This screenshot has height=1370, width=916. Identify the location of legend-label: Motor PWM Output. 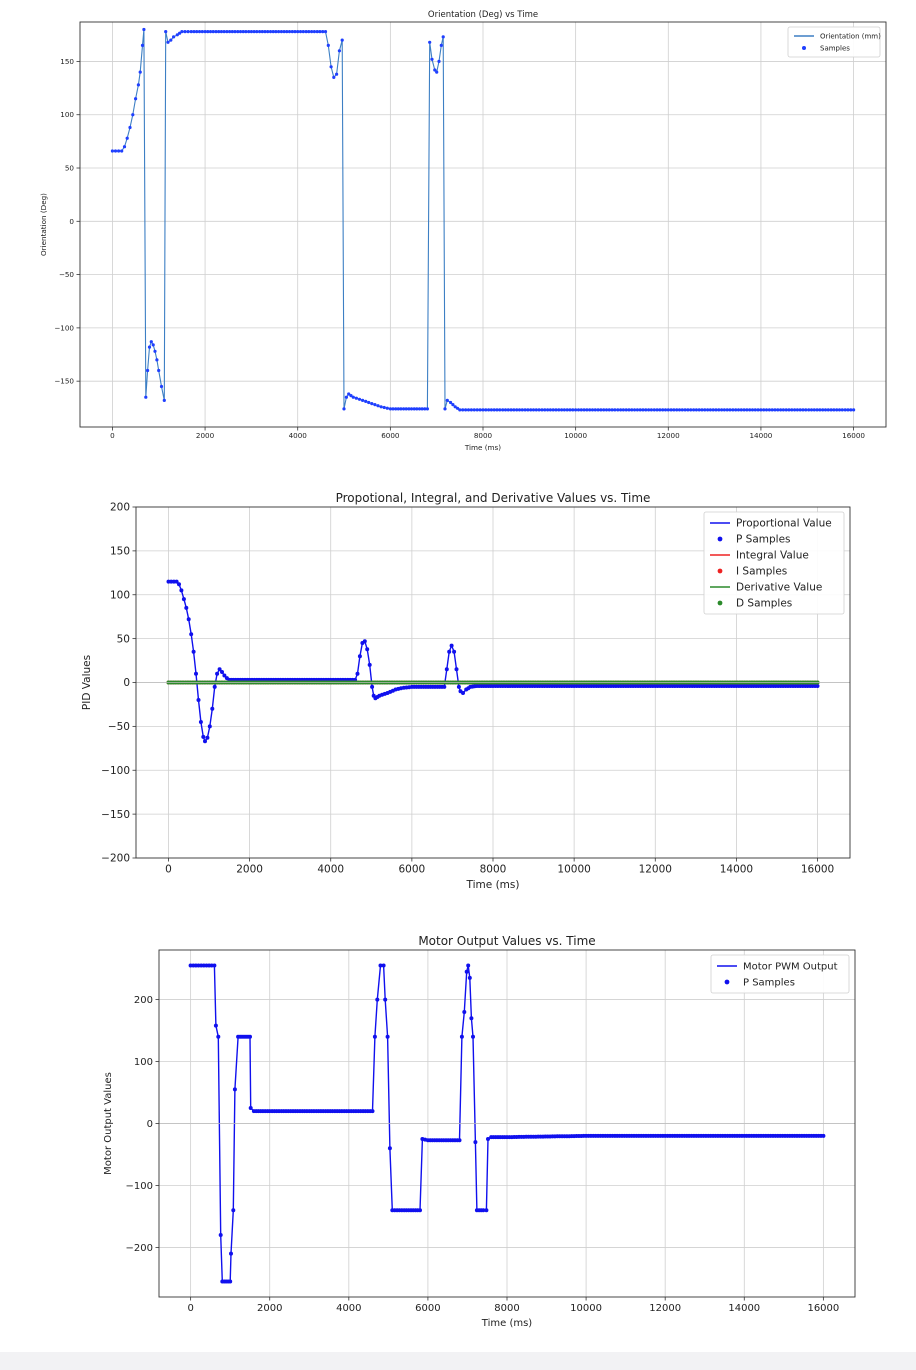
(790, 967).